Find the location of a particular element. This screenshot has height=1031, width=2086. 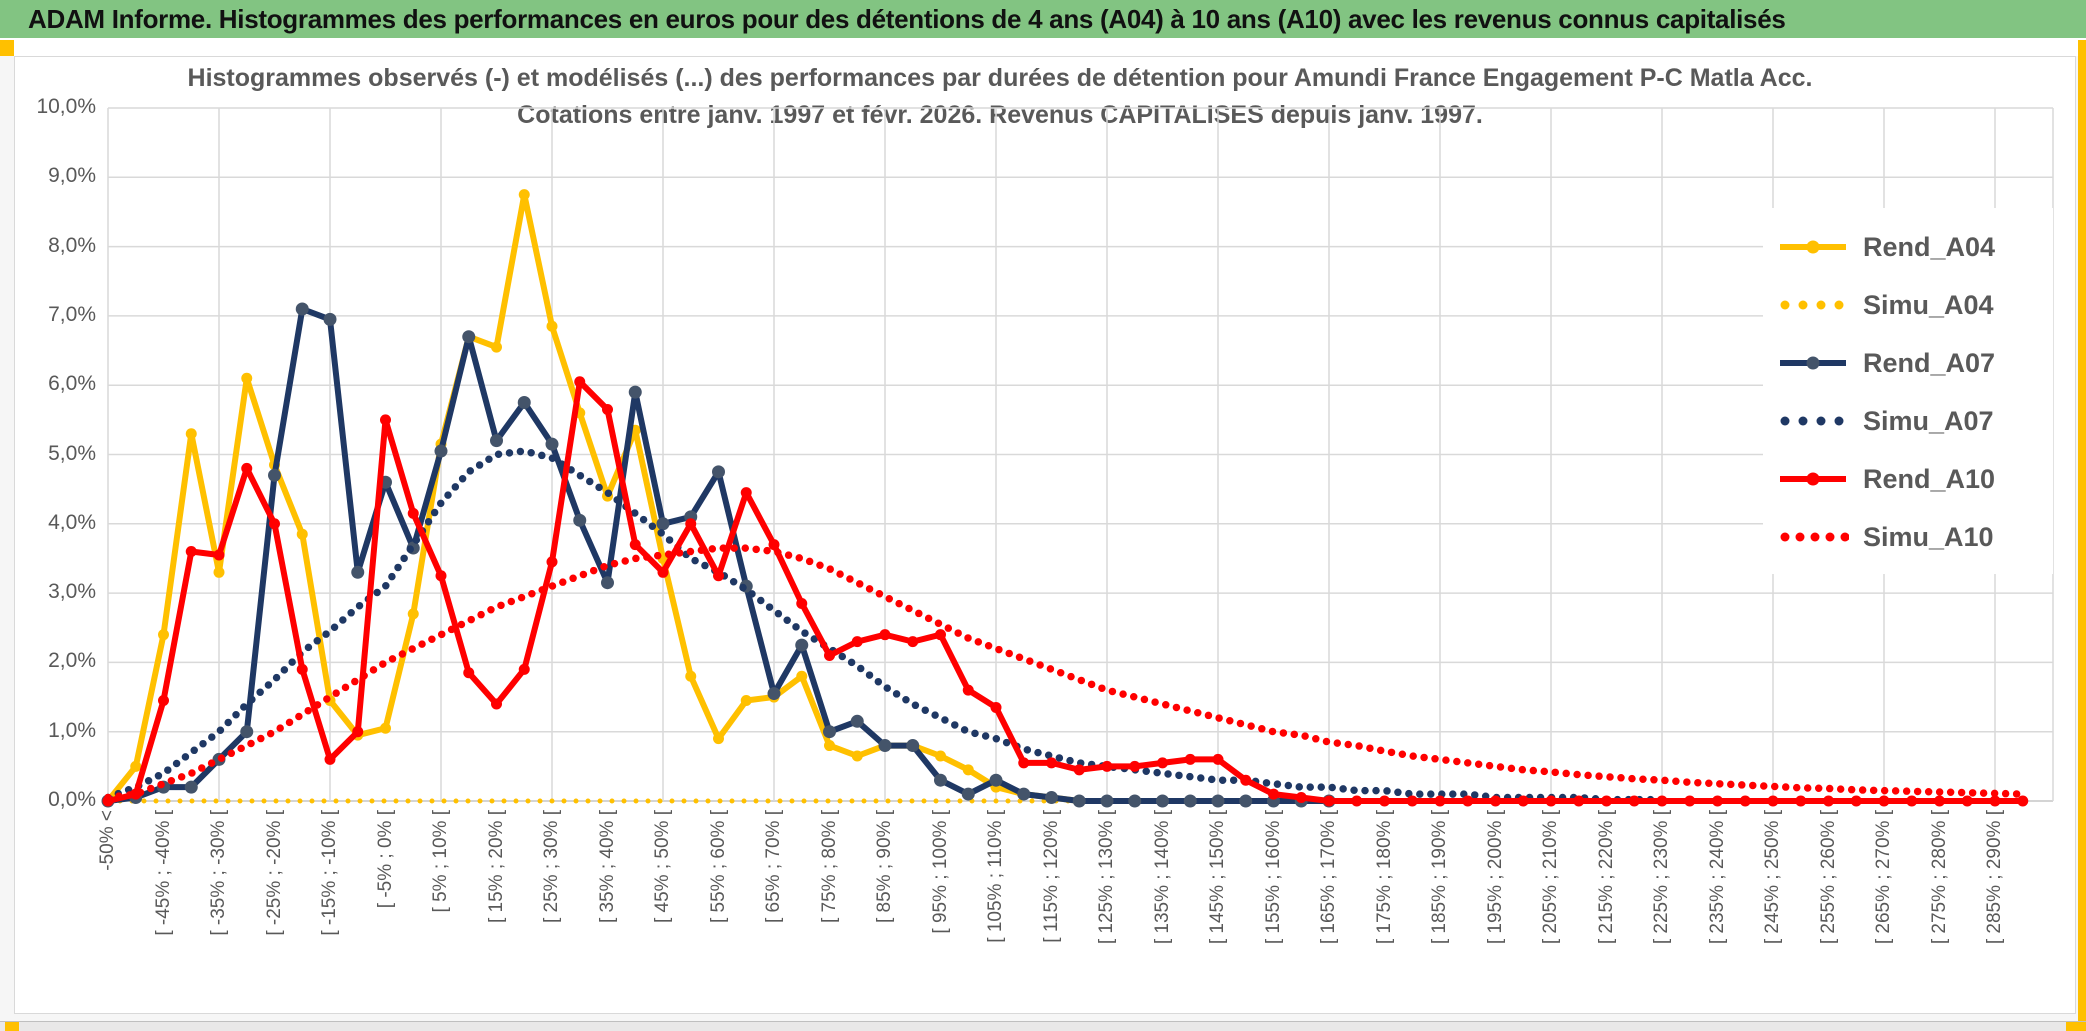

legend-item-rend-a04: Rend_A04 is located at coordinates (1908, 247).